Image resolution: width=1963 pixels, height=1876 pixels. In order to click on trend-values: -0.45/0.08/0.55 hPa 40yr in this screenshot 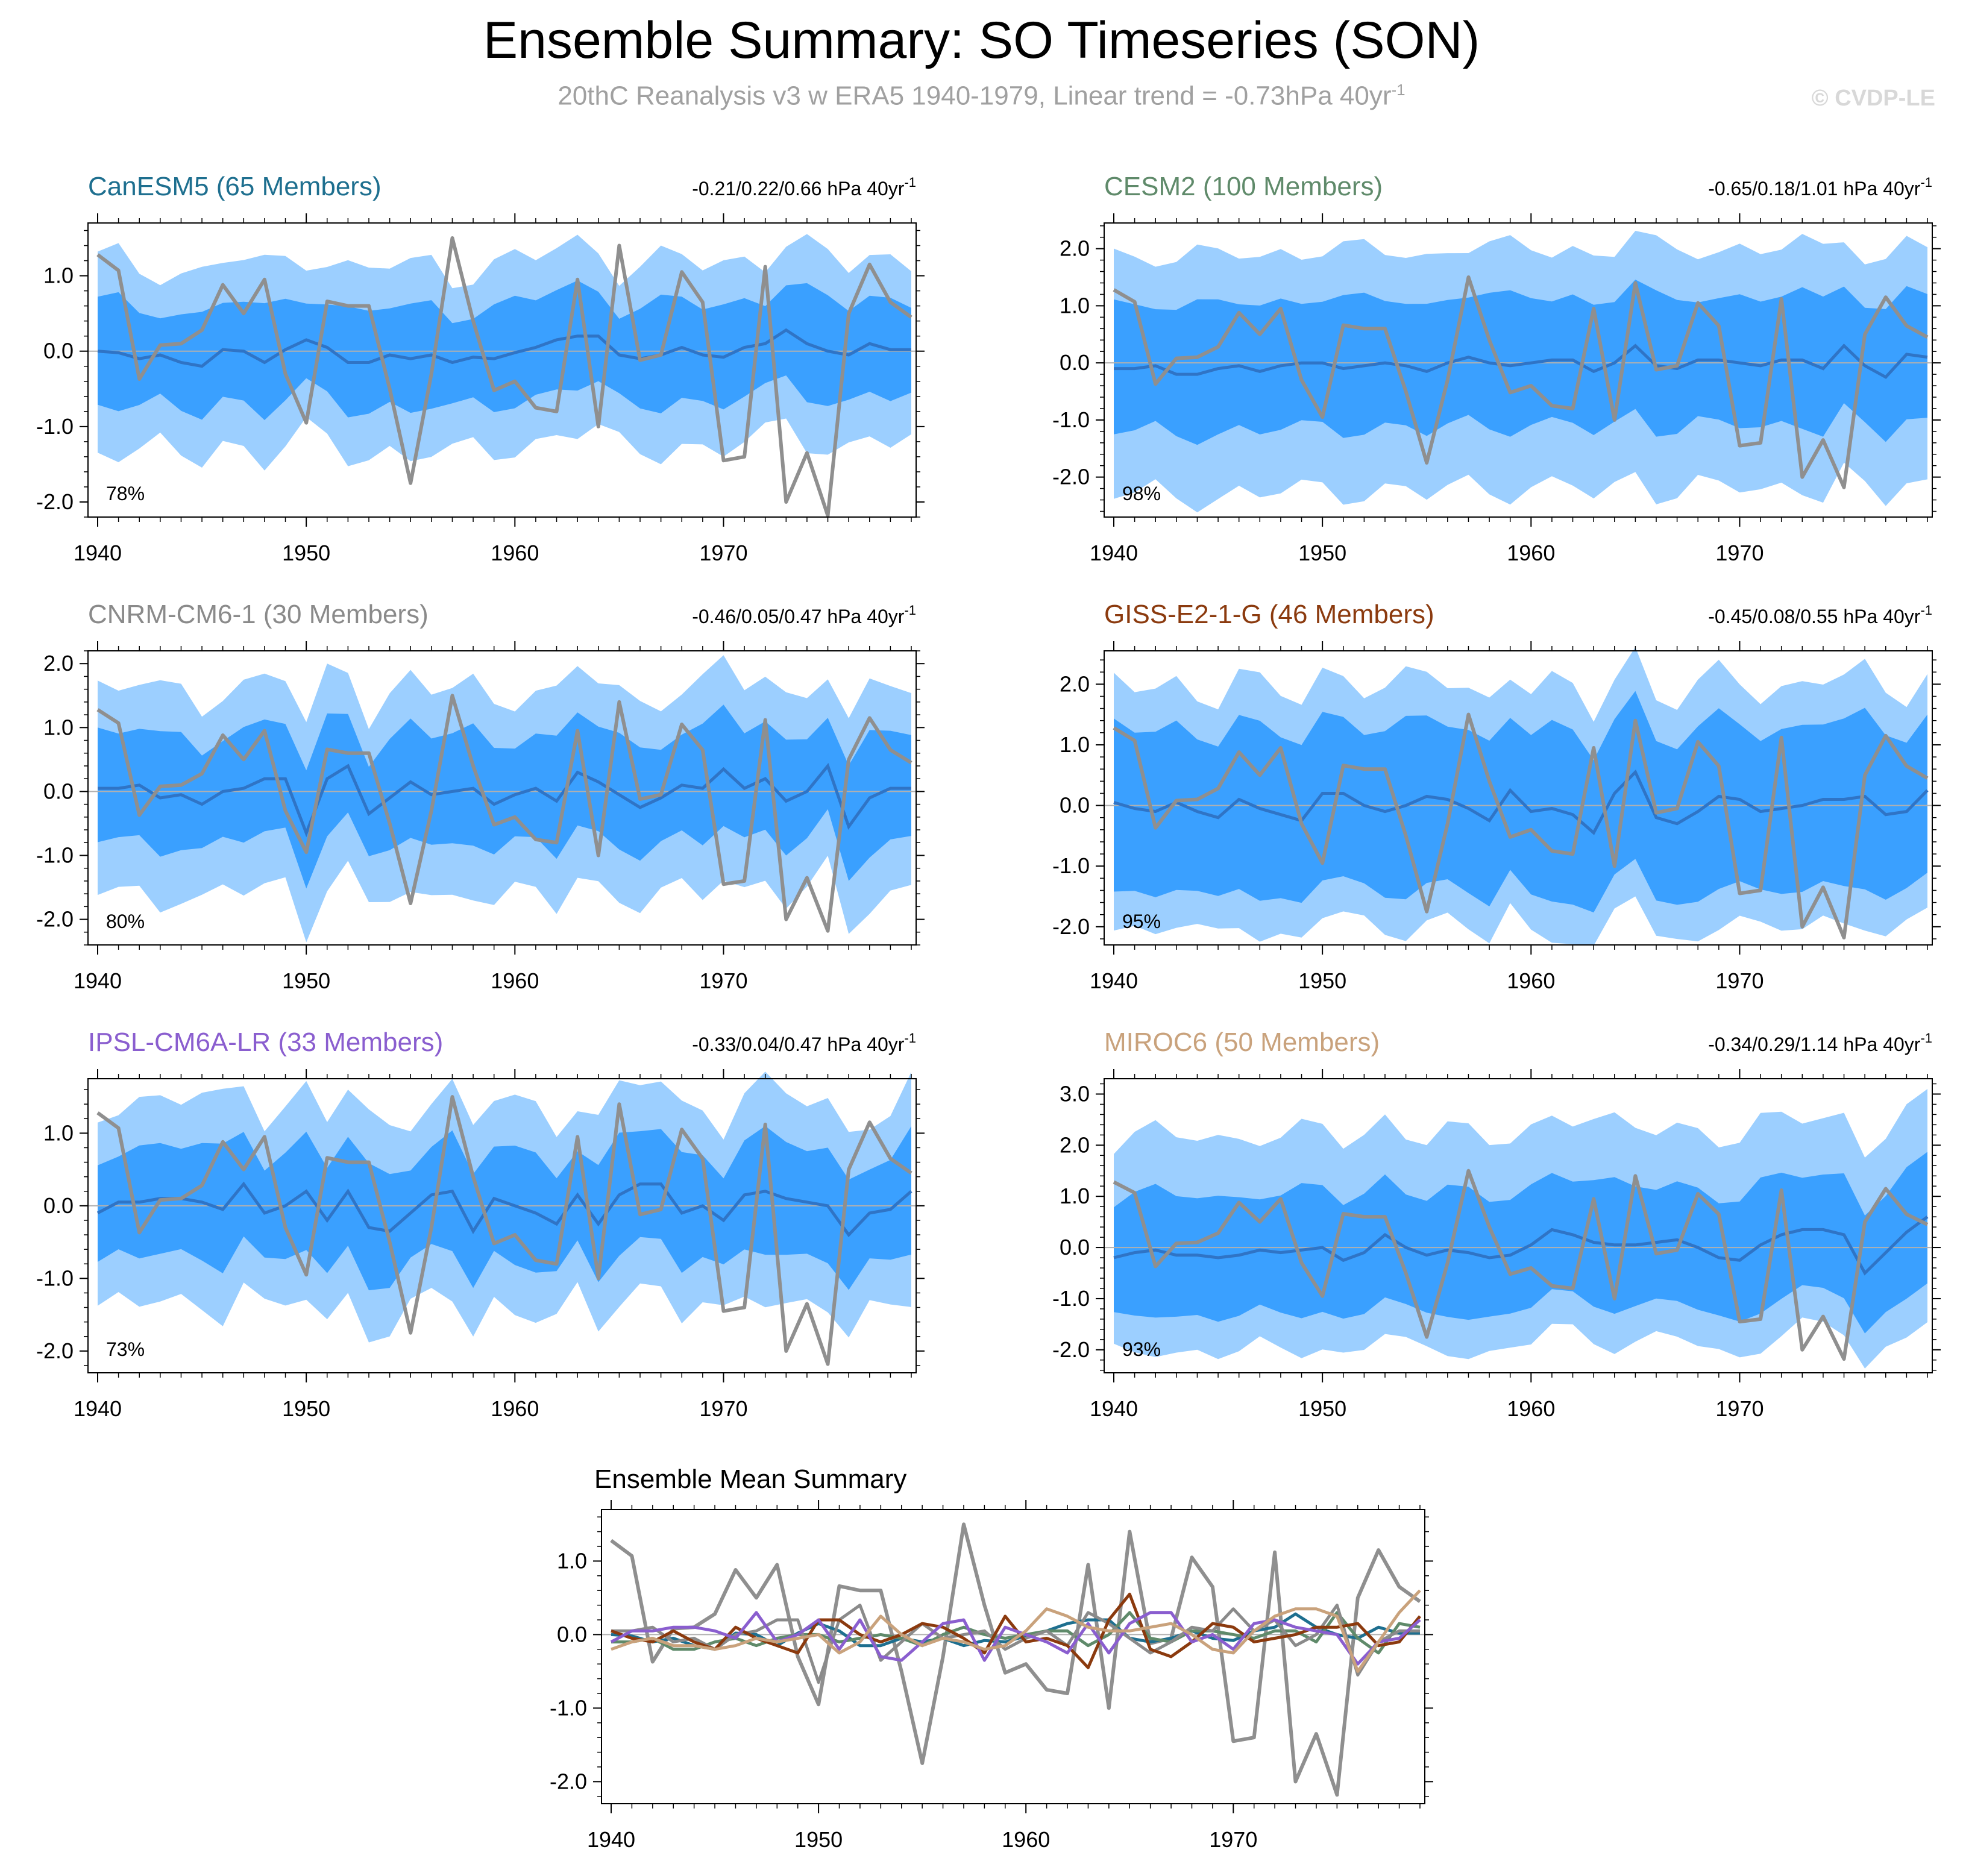, I will do `click(1814, 616)`.